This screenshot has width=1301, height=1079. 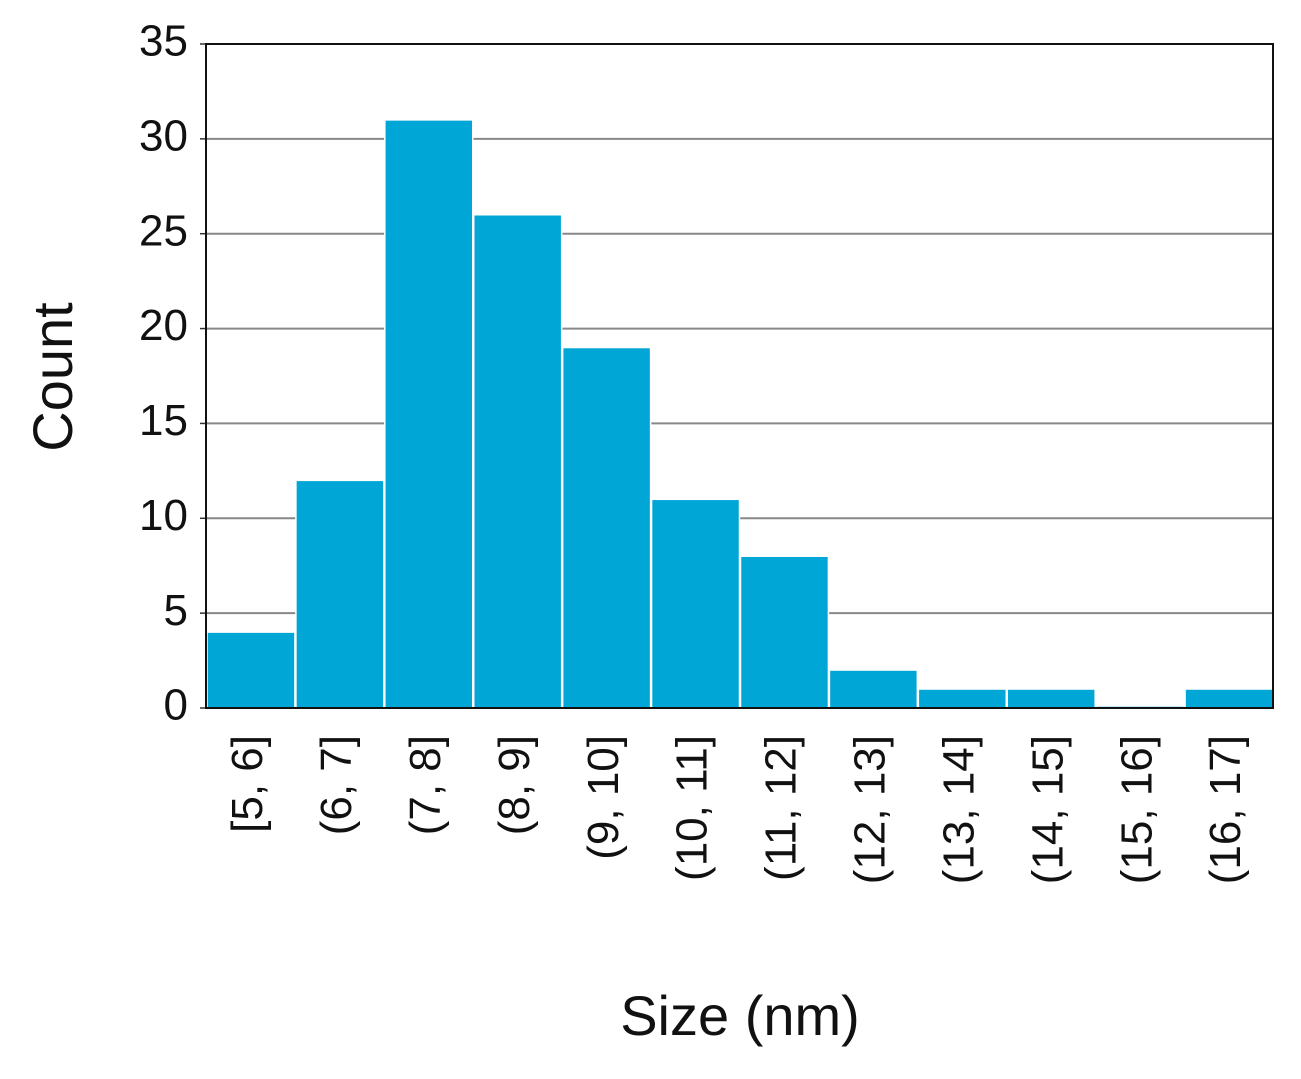 I want to click on x-tick-label: [5, 6], so click(x=247, y=784).